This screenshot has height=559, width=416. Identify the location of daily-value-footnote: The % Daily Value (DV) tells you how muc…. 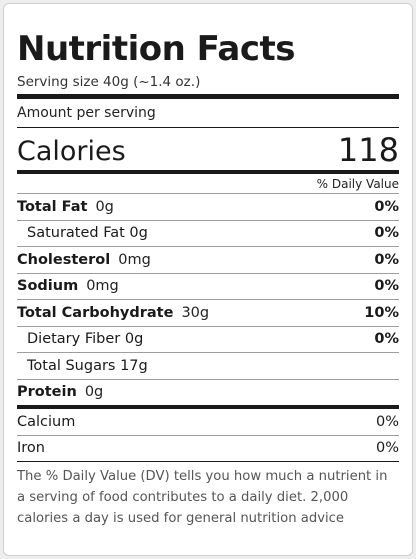
(208, 495).